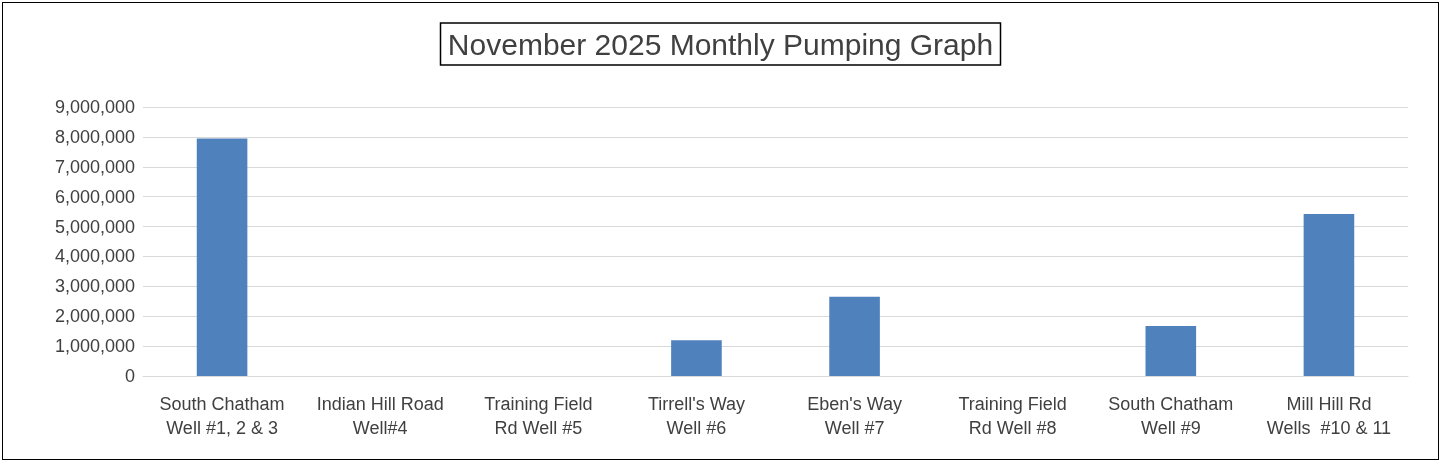 This screenshot has width=1443, height=464. What do you see at coordinates (94, 196) in the screenshot?
I see `y-tick-label: 6,000,000` at bounding box center [94, 196].